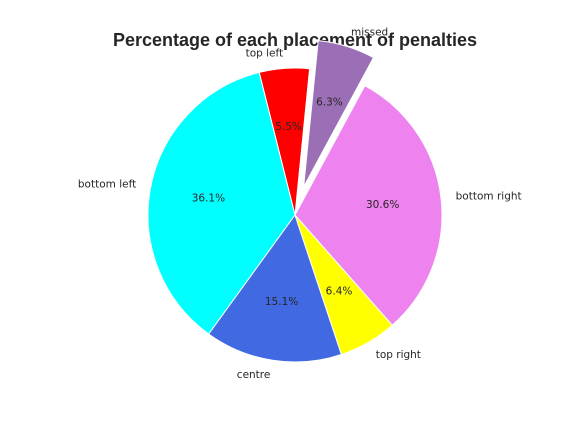  What do you see at coordinates (382, 205) in the screenshot?
I see `pct-label-bottom-right: 30.6%` at bounding box center [382, 205].